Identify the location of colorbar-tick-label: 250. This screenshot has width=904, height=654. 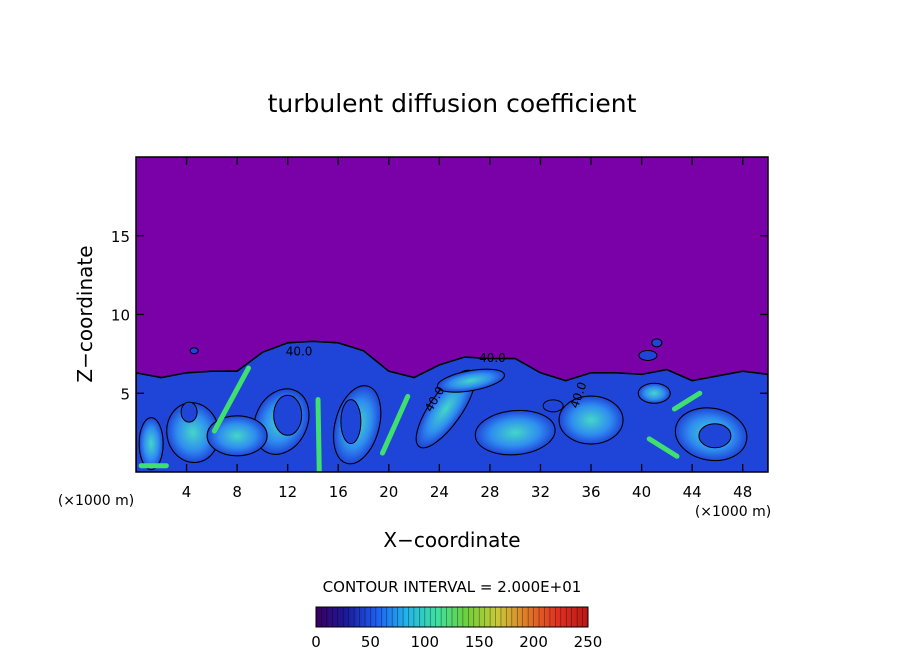
(588, 642).